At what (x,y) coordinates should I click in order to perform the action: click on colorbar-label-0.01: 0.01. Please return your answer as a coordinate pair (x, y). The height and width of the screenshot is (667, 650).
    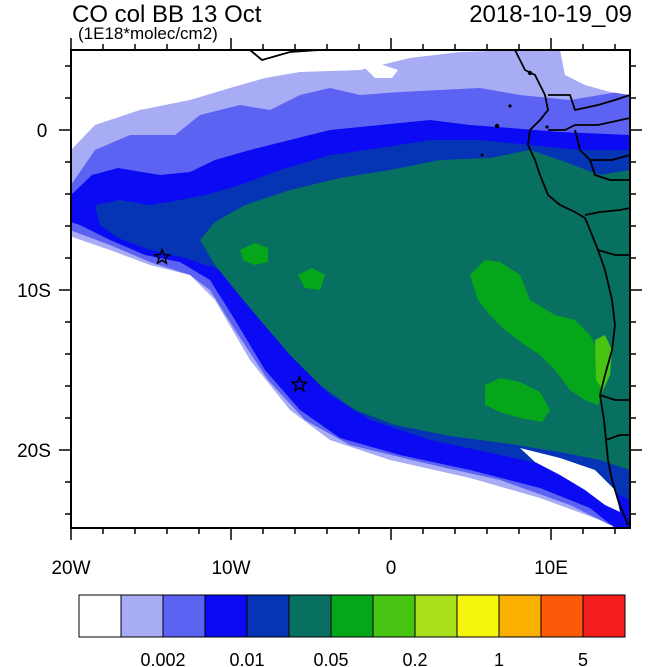
    Looking at the image, I should click on (246, 658).